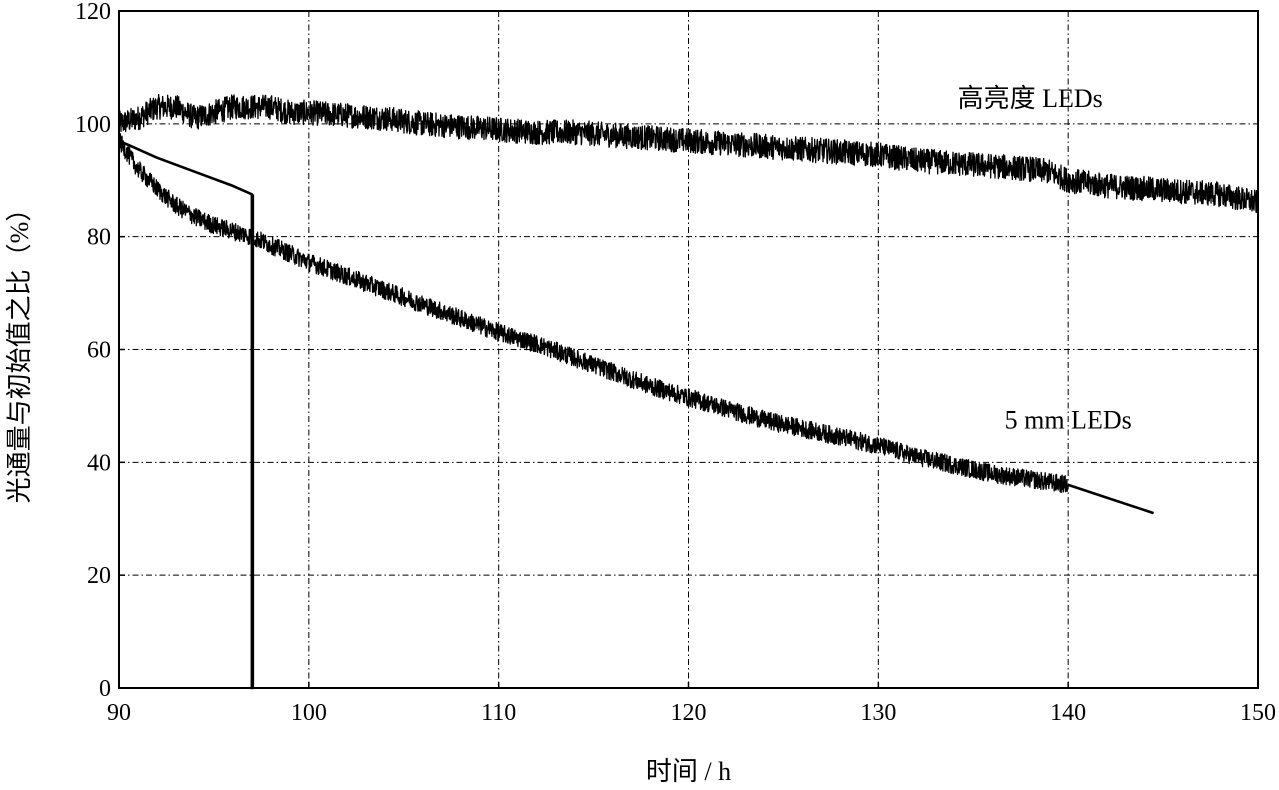 This screenshot has height=790, width=1279. I want to click on y-tick-label: 20, so click(99, 576).